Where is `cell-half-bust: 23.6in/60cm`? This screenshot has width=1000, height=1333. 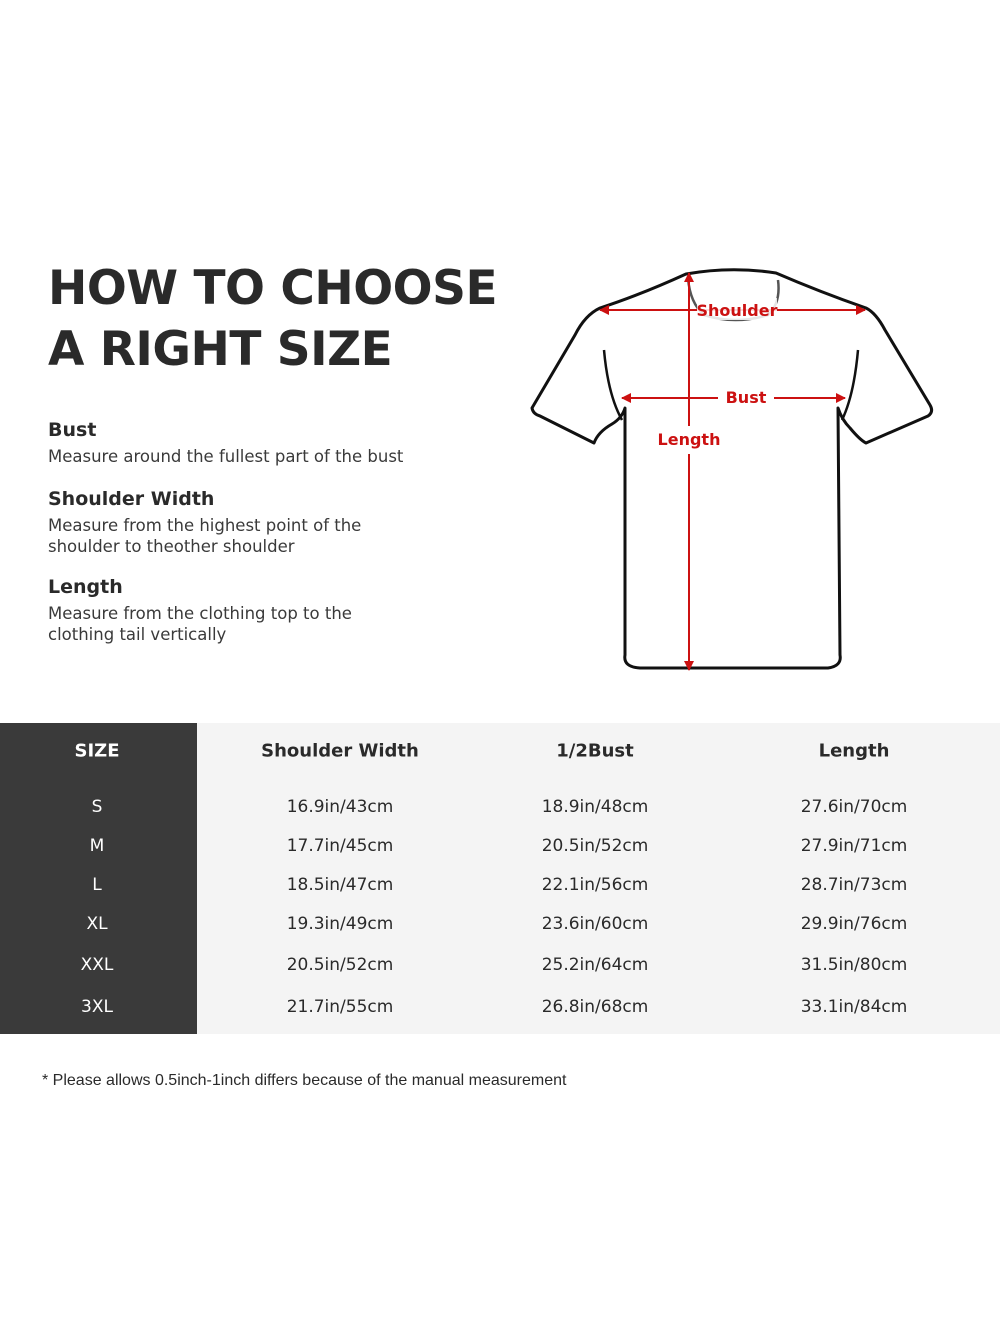
cell-half-bust: 23.6in/60cm is located at coordinates (595, 924).